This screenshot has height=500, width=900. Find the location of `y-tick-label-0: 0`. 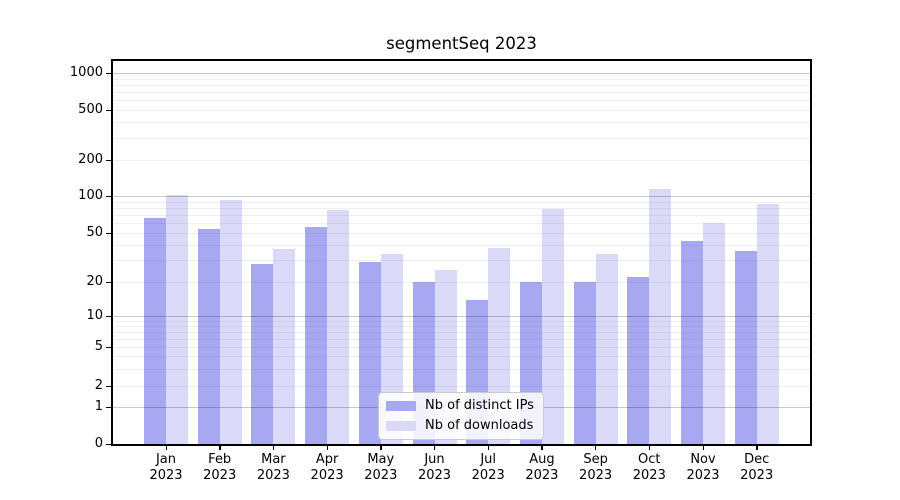

y-tick-label-0: 0 is located at coordinates (98, 443).